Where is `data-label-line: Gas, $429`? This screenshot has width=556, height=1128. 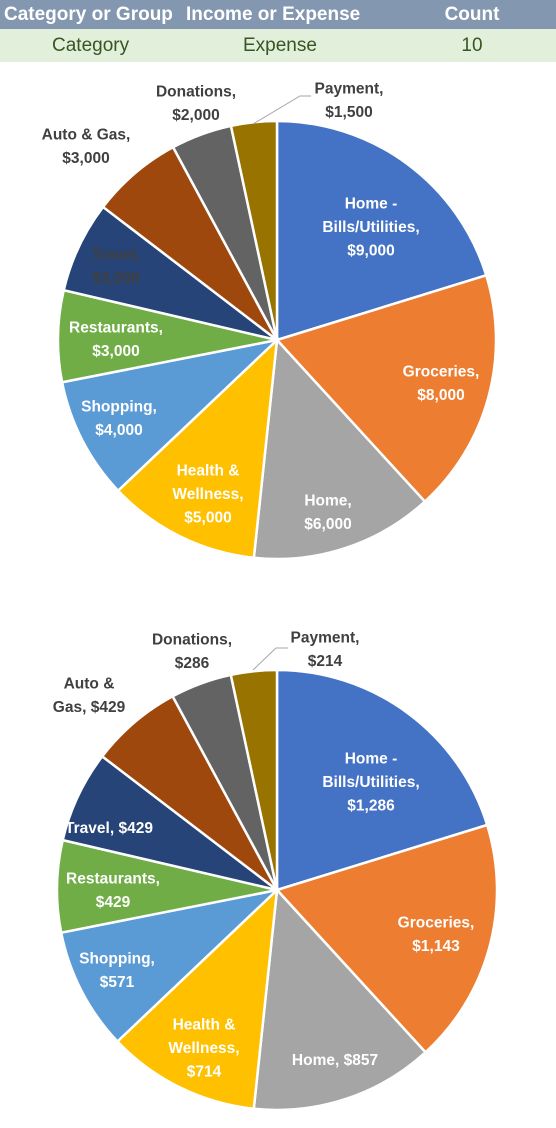
data-label-line: Gas, $429 is located at coordinates (89, 707).